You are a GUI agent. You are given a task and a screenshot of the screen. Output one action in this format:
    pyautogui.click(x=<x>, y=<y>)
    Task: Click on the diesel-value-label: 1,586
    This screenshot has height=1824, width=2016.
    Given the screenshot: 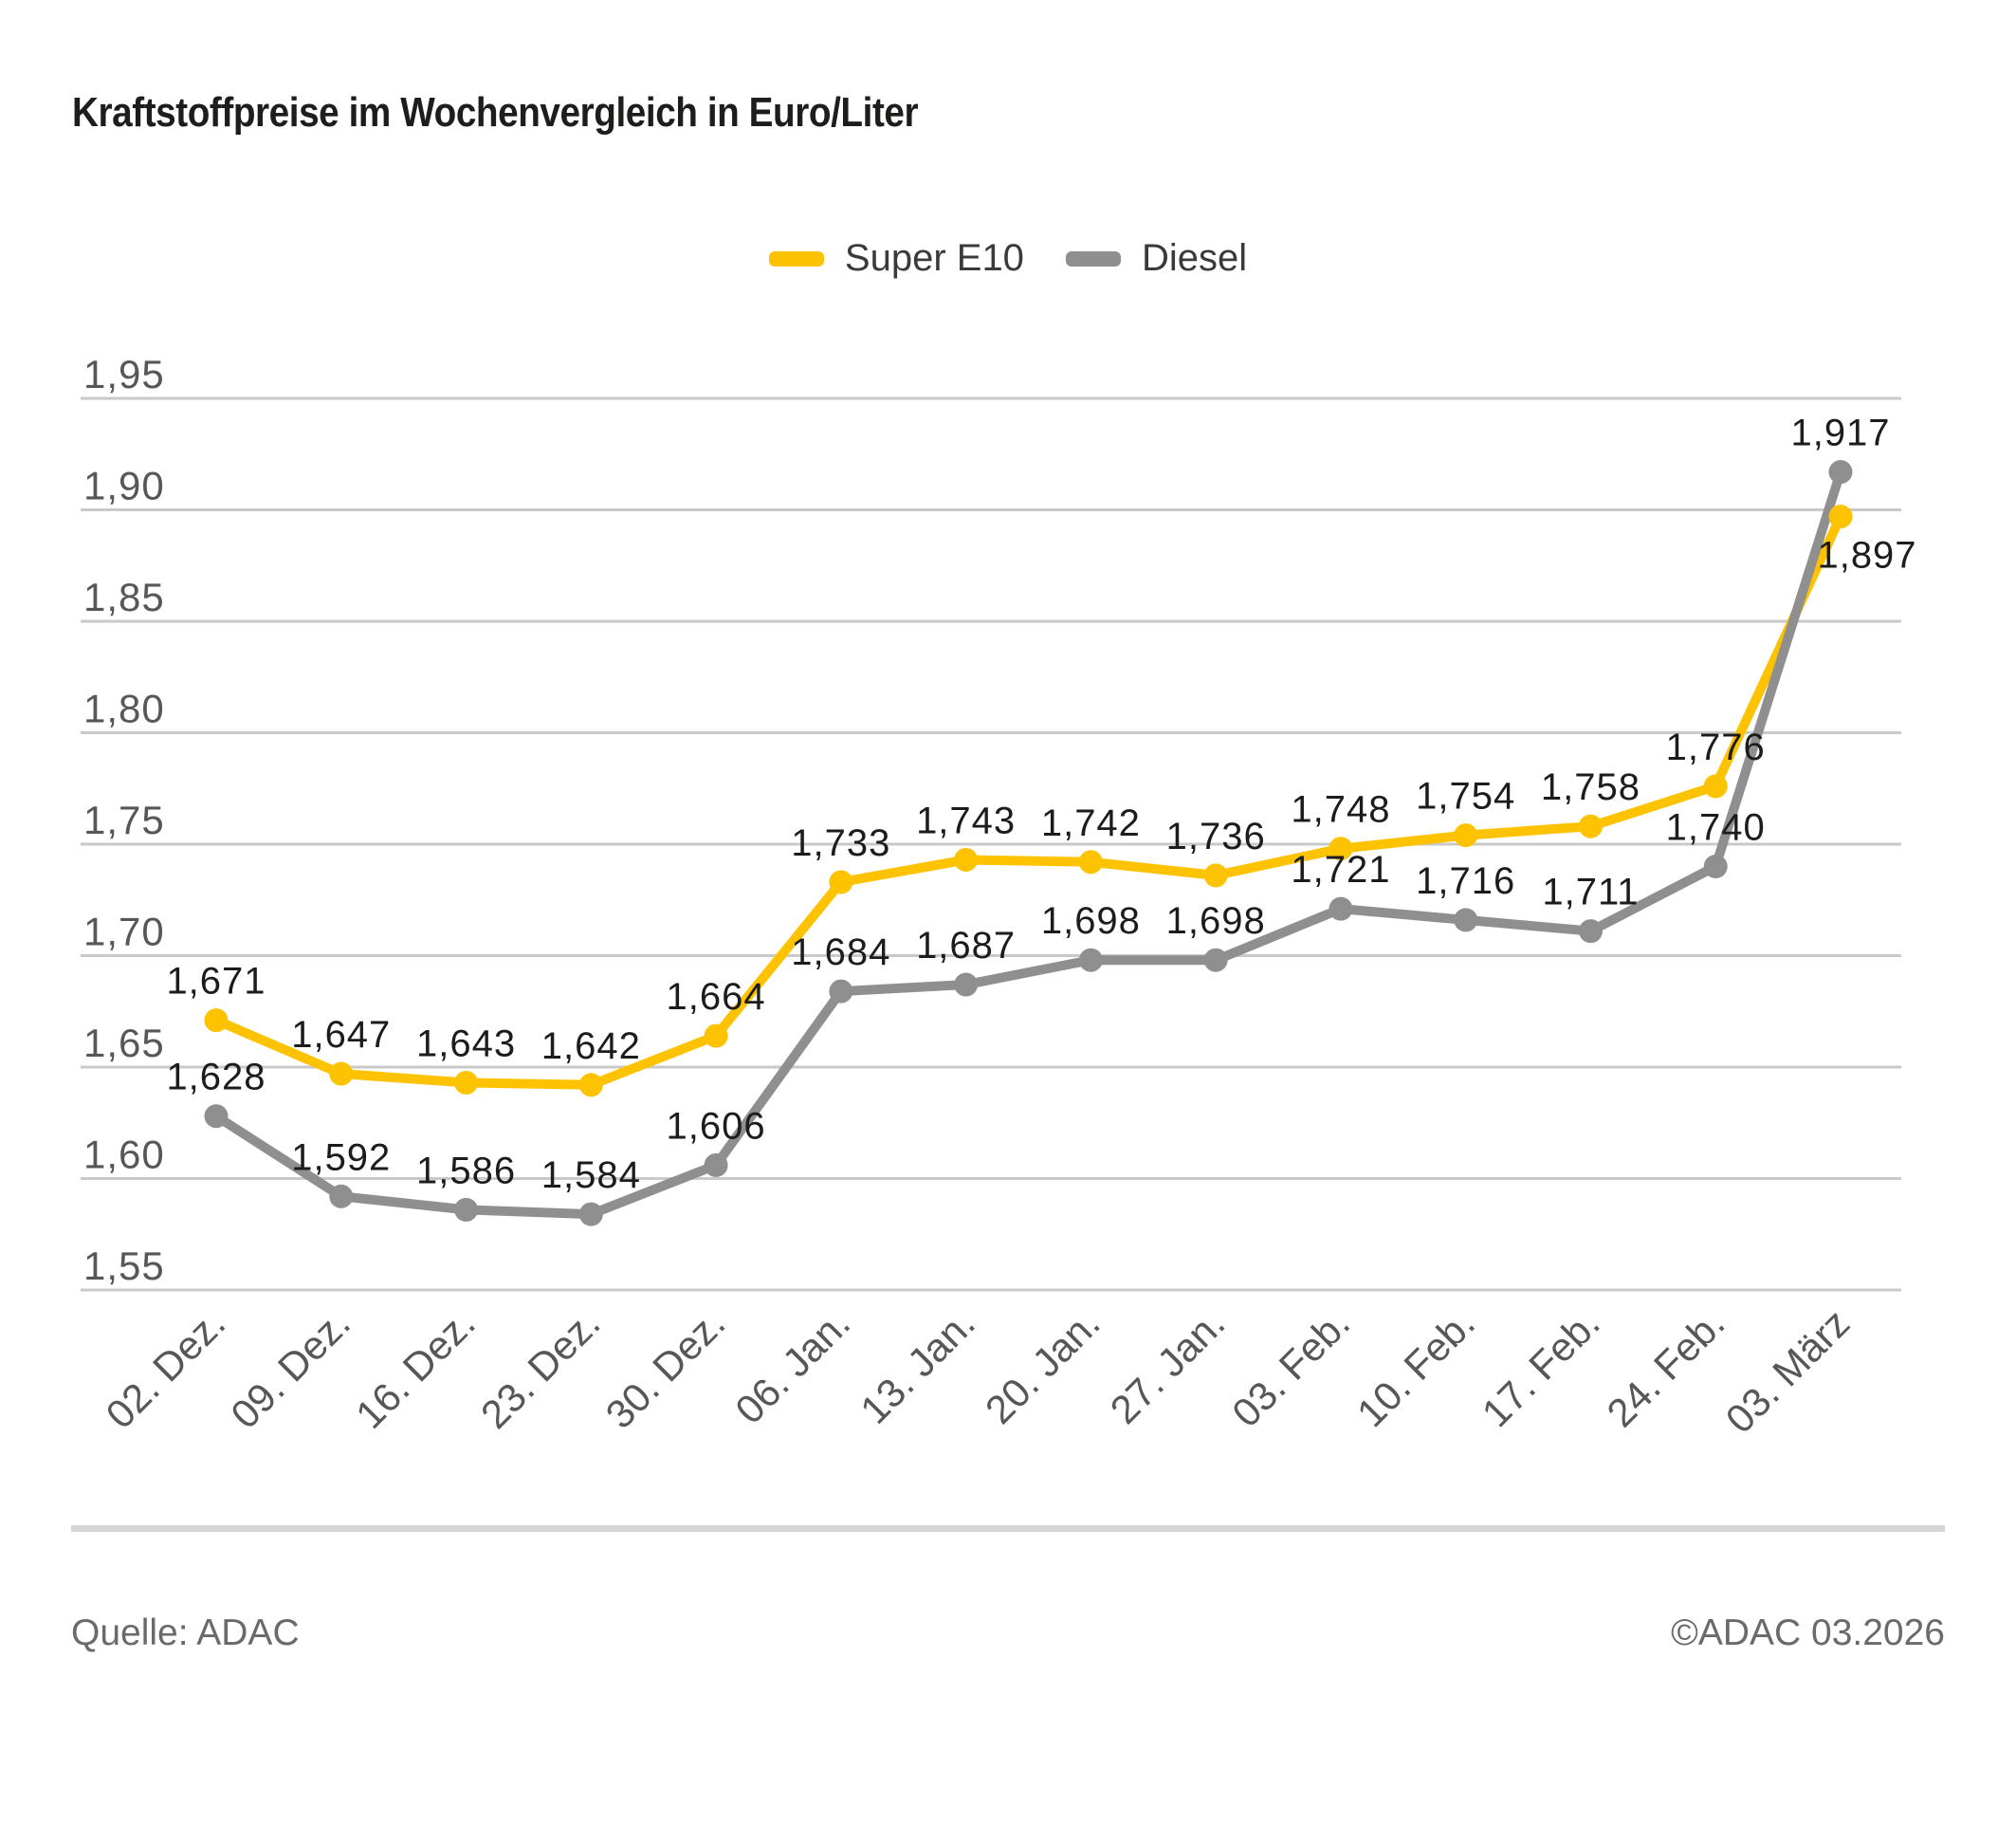 What is the action you would take?
    pyautogui.click(x=466, y=1170)
    